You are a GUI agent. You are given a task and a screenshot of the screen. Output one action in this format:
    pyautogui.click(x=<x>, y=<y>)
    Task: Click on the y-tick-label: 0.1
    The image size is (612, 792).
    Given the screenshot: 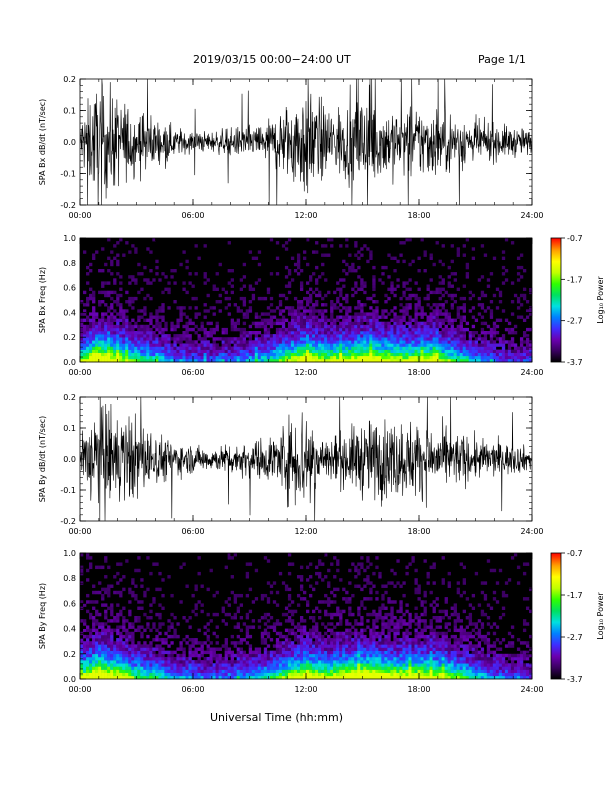 What is the action you would take?
    pyautogui.click(x=69, y=111)
    